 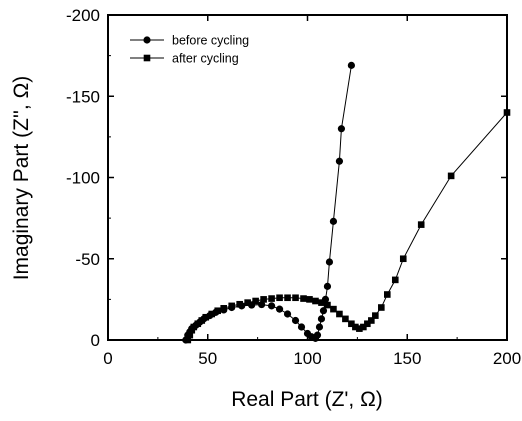 I want to click on x-tick-label: 50, so click(x=207, y=358).